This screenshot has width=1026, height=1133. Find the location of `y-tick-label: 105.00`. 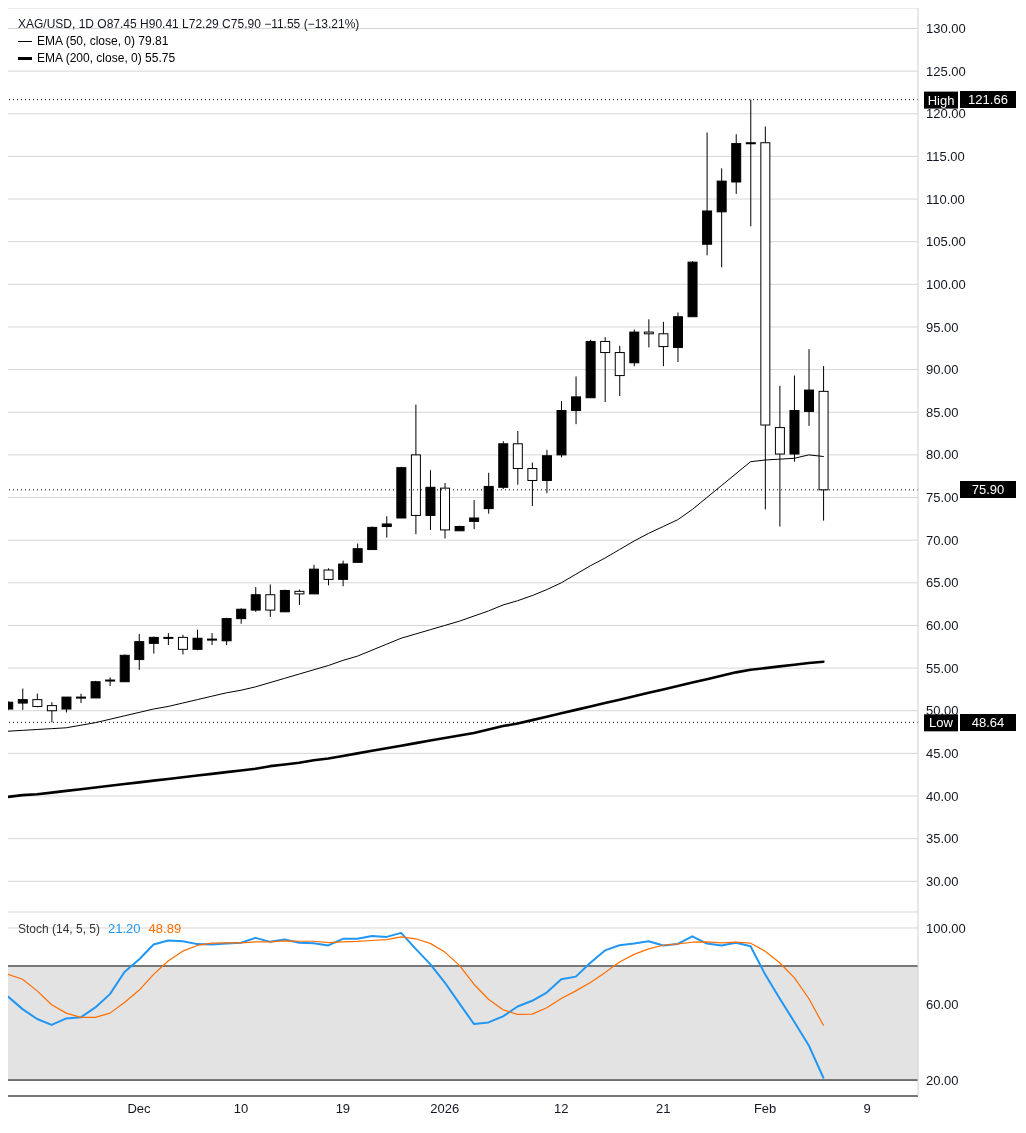

y-tick-label: 105.00 is located at coordinates (946, 242).